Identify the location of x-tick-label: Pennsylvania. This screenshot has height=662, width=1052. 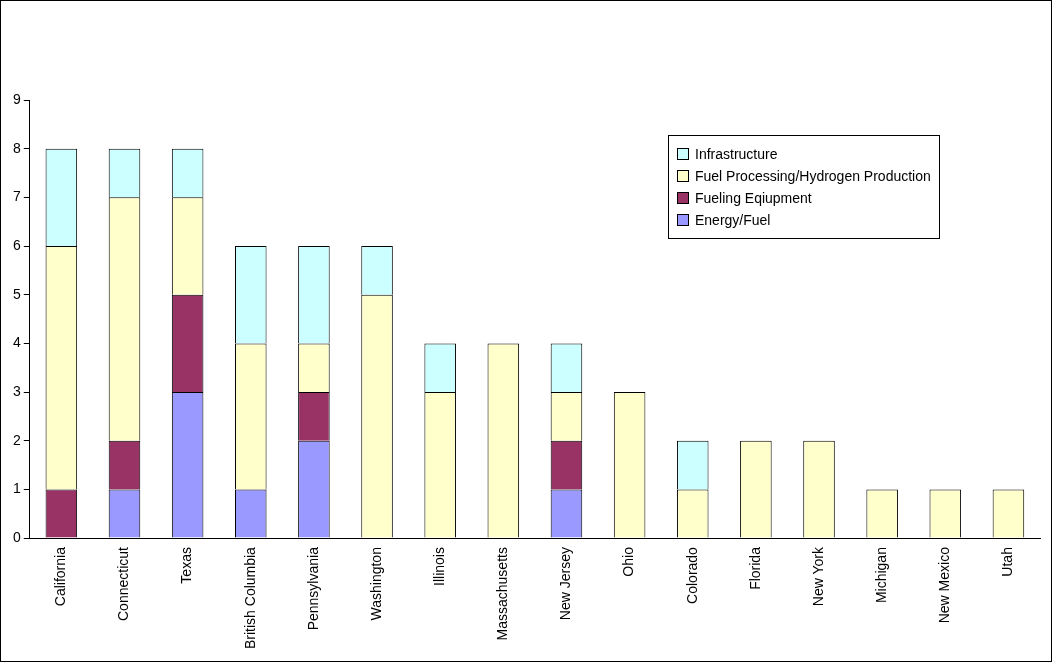
(312, 588).